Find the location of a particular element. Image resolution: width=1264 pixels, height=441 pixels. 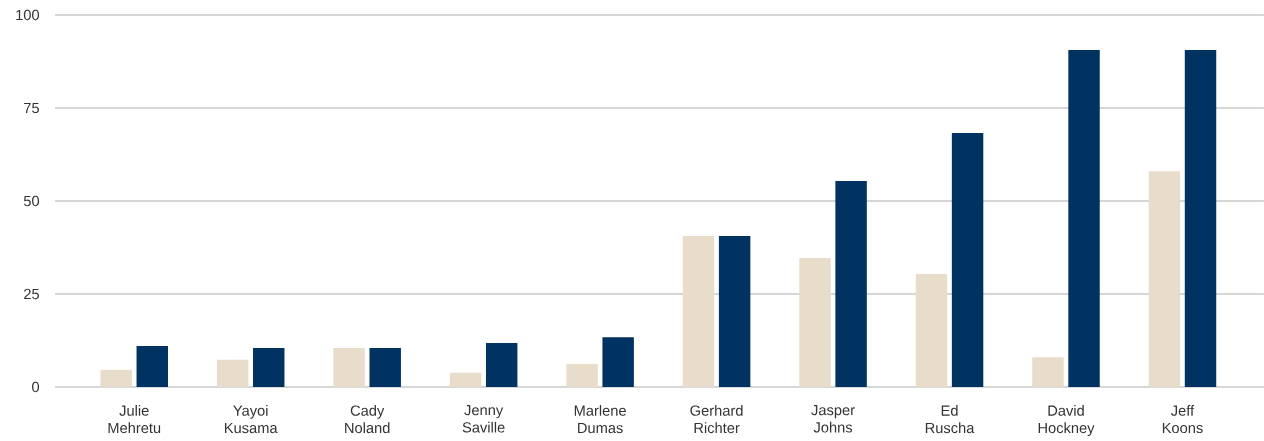

x-tick-label: Yayoi Kusama is located at coordinates (251, 419).